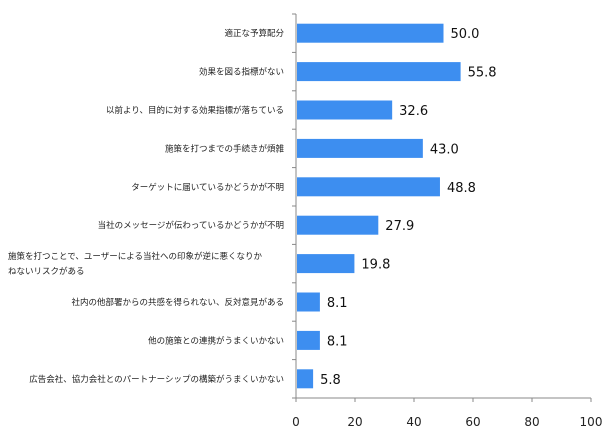 This screenshot has width=612, height=440. Describe the element at coordinates (472, 422) in the screenshot. I see `x-tick-label: 60` at that location.